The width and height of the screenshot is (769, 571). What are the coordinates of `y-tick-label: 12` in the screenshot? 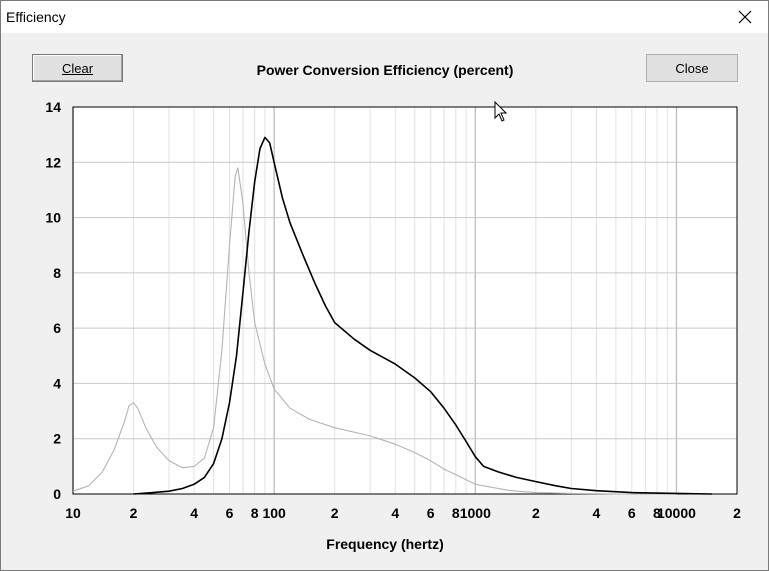 It's located at (53, 162).